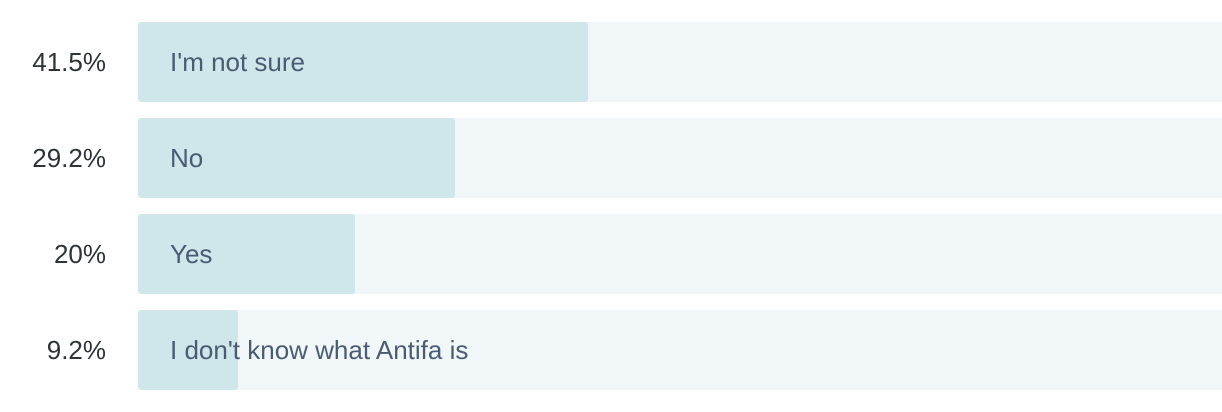 The width and height of the screenshot is (1222, 412). I want to click on option-label: Yes, so click(191, 254).